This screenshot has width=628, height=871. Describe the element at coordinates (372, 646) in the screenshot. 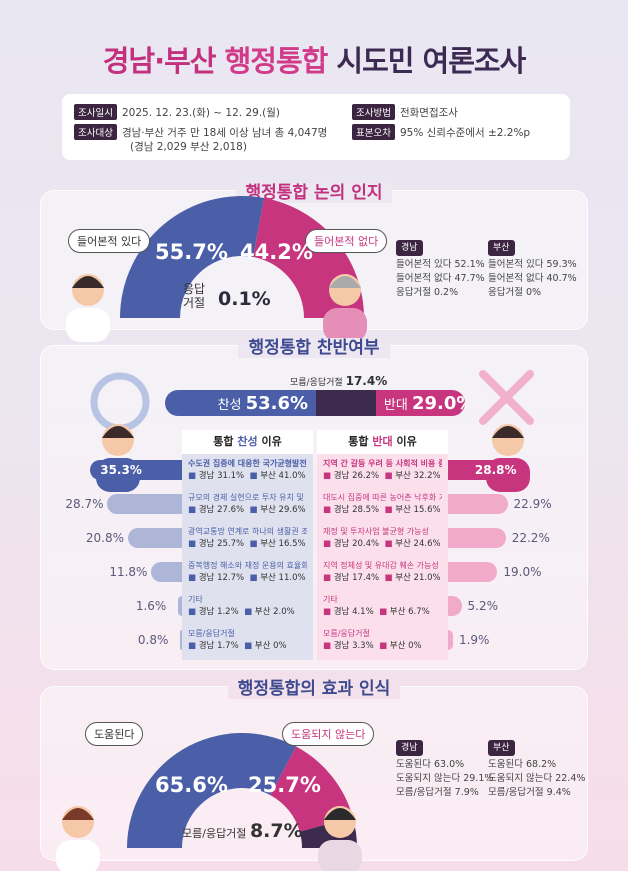

I see `reason-values: ■ 경남 3.3% ■ 부산 0%` at that location.